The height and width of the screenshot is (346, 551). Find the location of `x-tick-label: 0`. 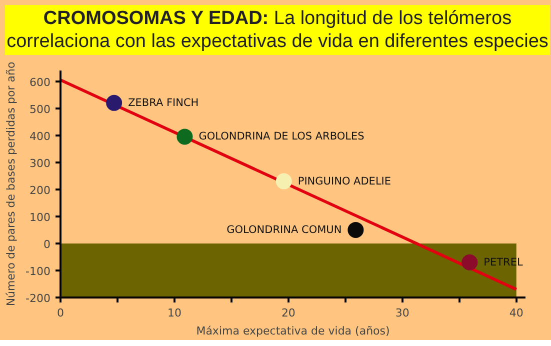

x-tick-label: 0 is located at coordinates (60, 313).